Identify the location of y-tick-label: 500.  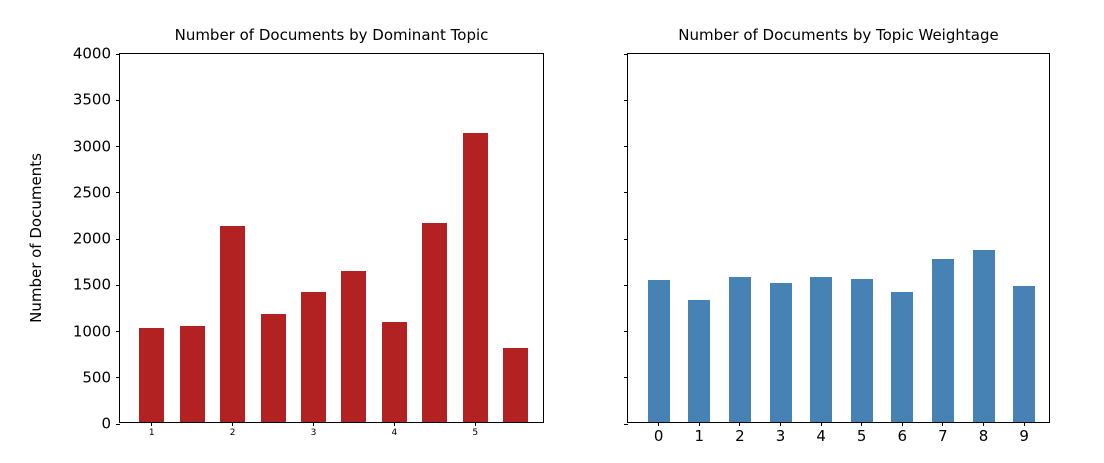
(96, 377).